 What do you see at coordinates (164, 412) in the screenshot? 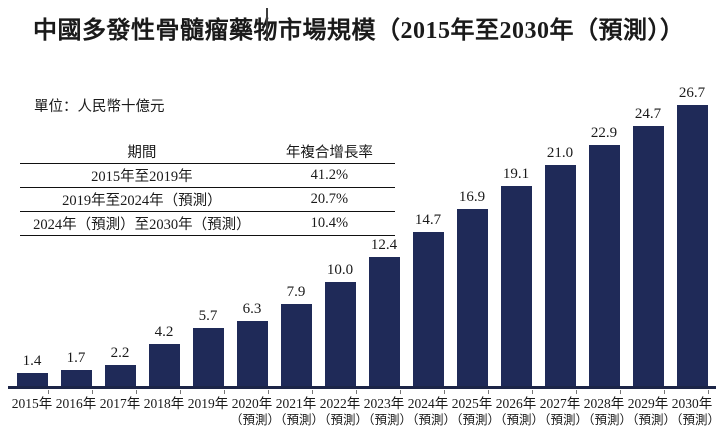
I see `x-axis-label: 2018年` at bounding box center [164, 412].